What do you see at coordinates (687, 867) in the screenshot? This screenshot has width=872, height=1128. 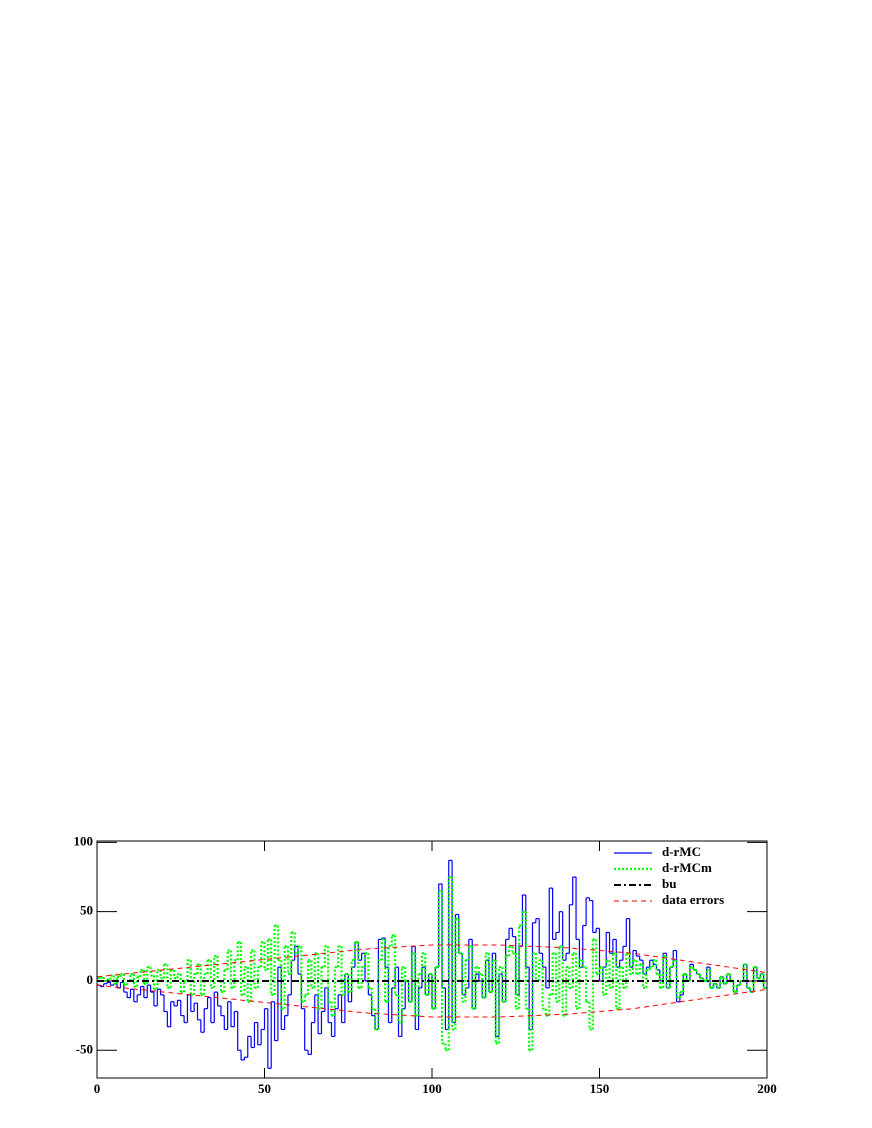 I see `legend-label: d-rMCm` at bounding box center [687, 867].